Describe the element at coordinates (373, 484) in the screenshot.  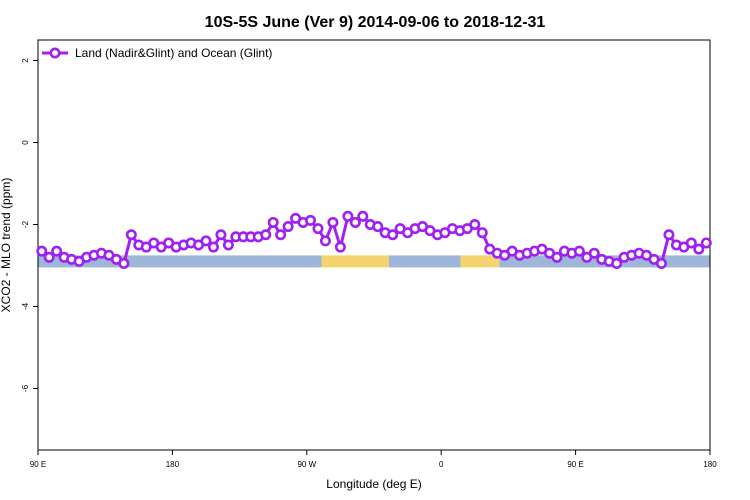
I see `x-axis-label: Longitude (deg E)` at that location.